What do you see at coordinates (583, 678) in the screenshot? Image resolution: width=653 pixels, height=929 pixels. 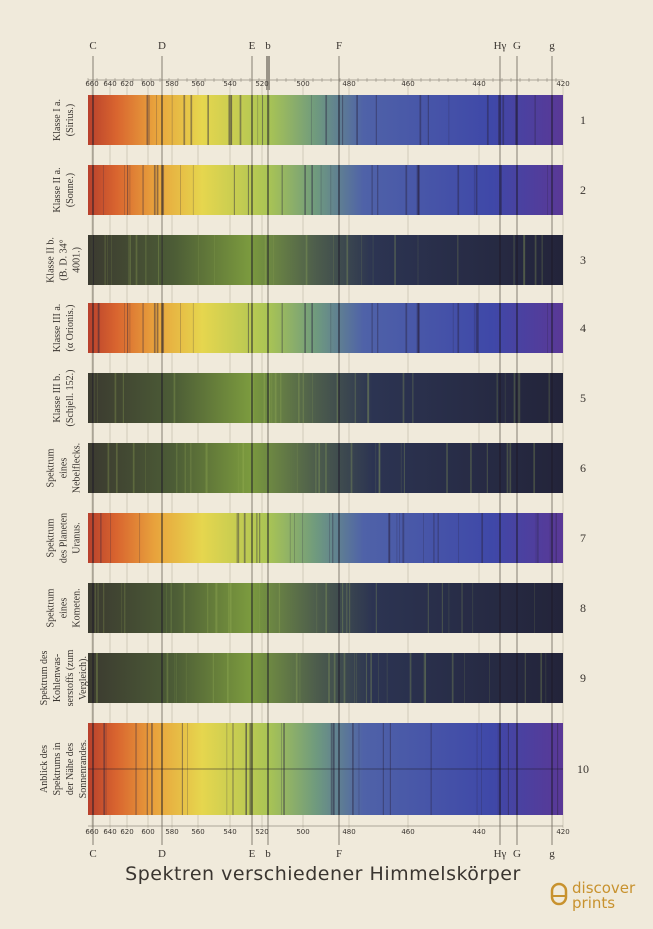 I see `row-number: 9` at bounding box center [583, 678].